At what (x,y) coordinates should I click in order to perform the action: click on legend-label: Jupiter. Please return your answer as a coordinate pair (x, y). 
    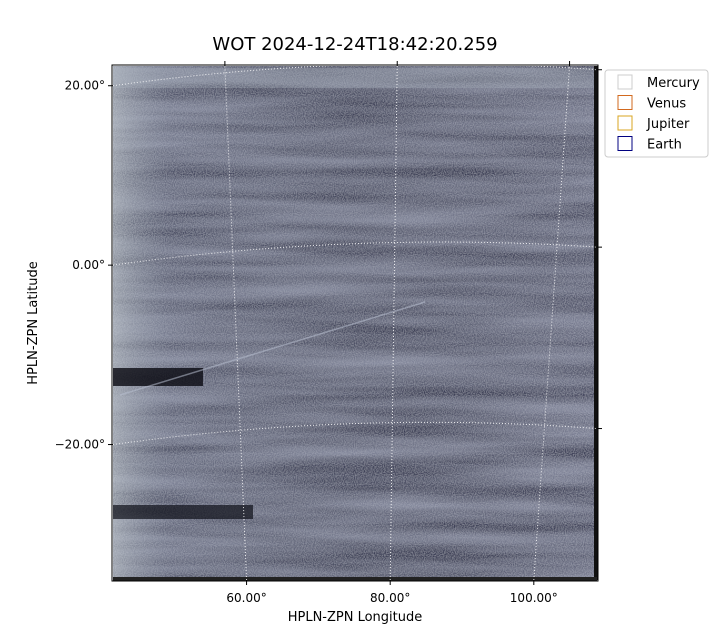
    Looking at the image, I should click on (668, 124).